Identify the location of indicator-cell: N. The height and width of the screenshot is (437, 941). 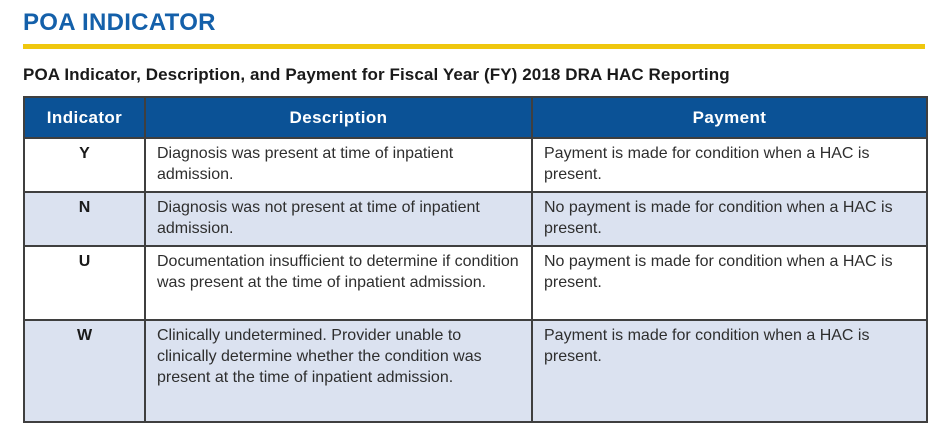
(84, 219).